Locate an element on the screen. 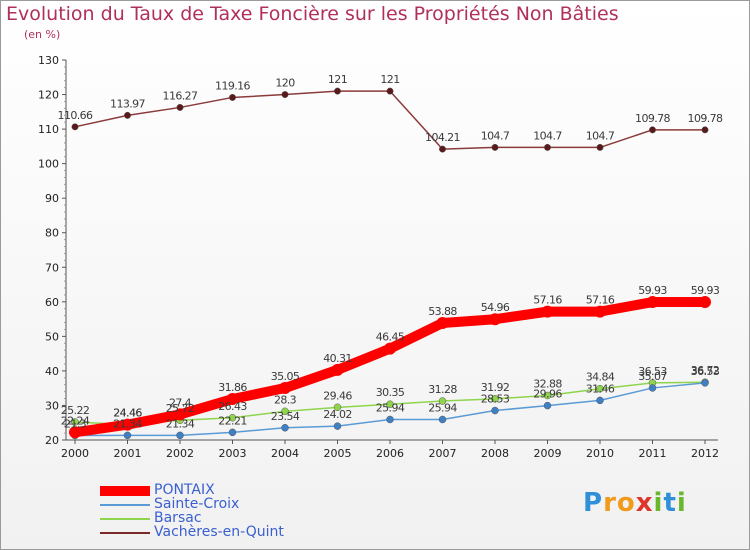 The width and height of the screenshot is (750, 550). data-label-pontaix: 35.05 is located at coordinates (285, 376).